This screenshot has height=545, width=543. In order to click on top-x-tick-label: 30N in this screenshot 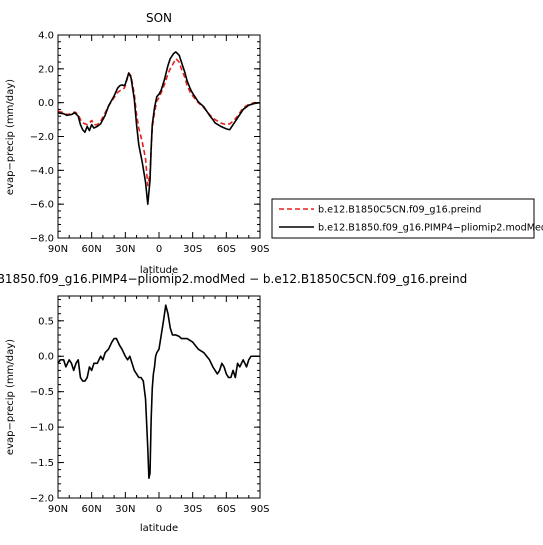, I will do `click(125, 249)`.